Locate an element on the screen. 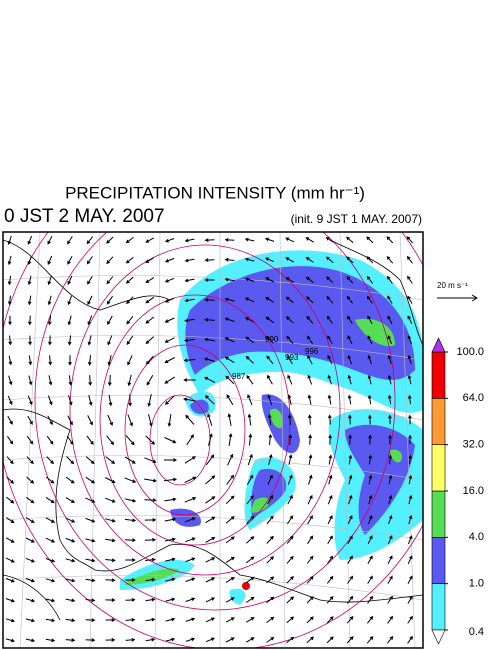  init-time: (init. 9 JST 1 MAY. 2007) is located at coordinates (356, 219).